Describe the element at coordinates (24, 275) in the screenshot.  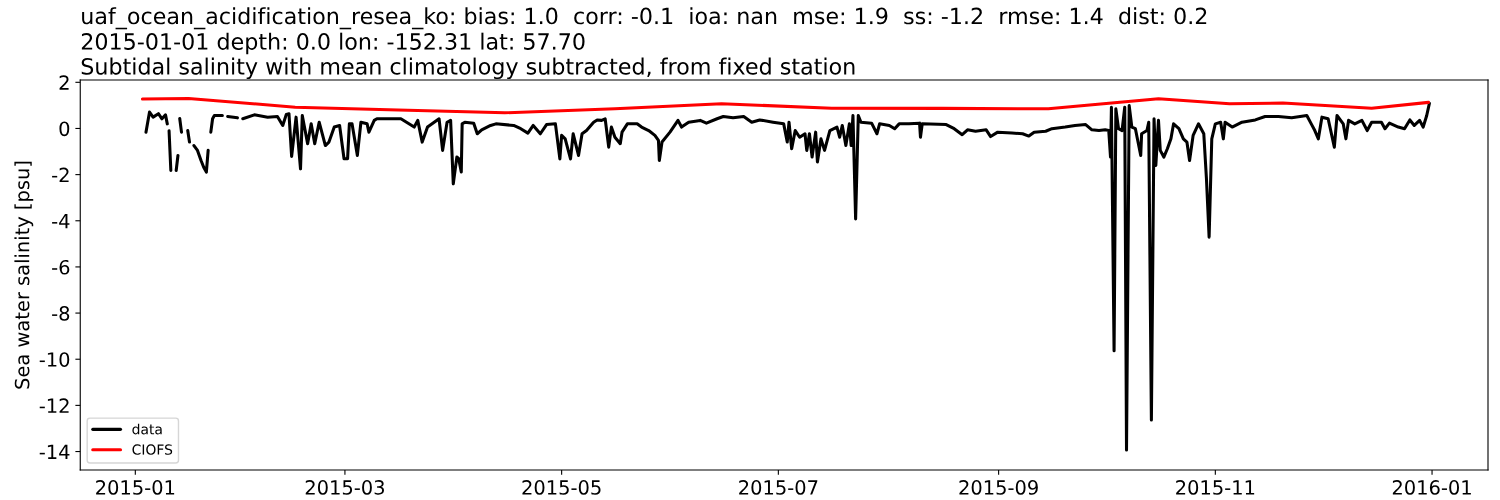
I see `y-axis-title: Sea water salinity [psu]` at that location.